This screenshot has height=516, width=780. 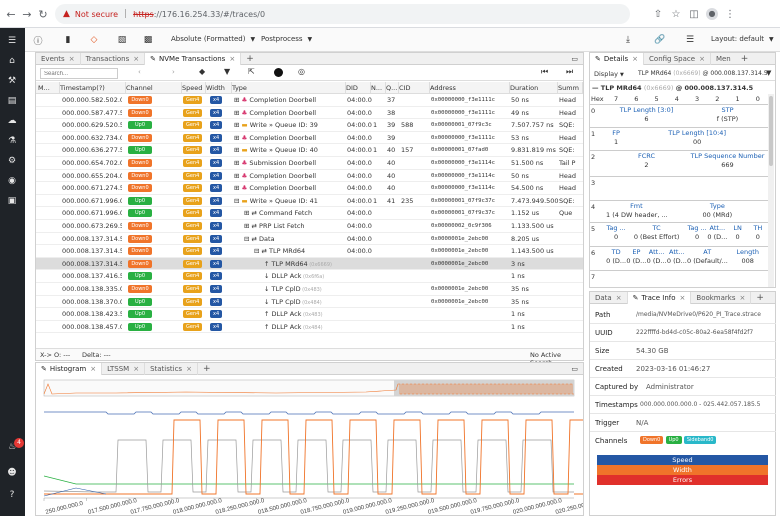 What do you see at coordinates (697, 133) in the screenshot?
I see `tlp-length-hi-label: TLP Length [10:4]` at bounding box center [697, 133].